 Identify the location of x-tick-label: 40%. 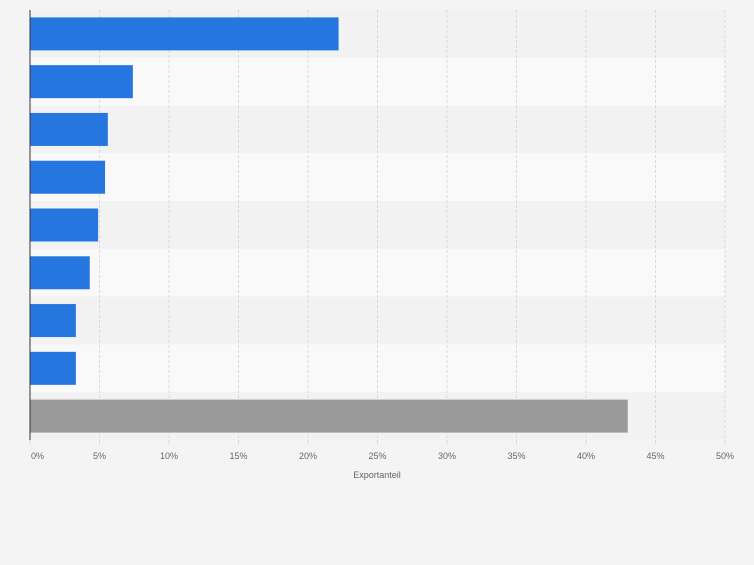
(586, 456).